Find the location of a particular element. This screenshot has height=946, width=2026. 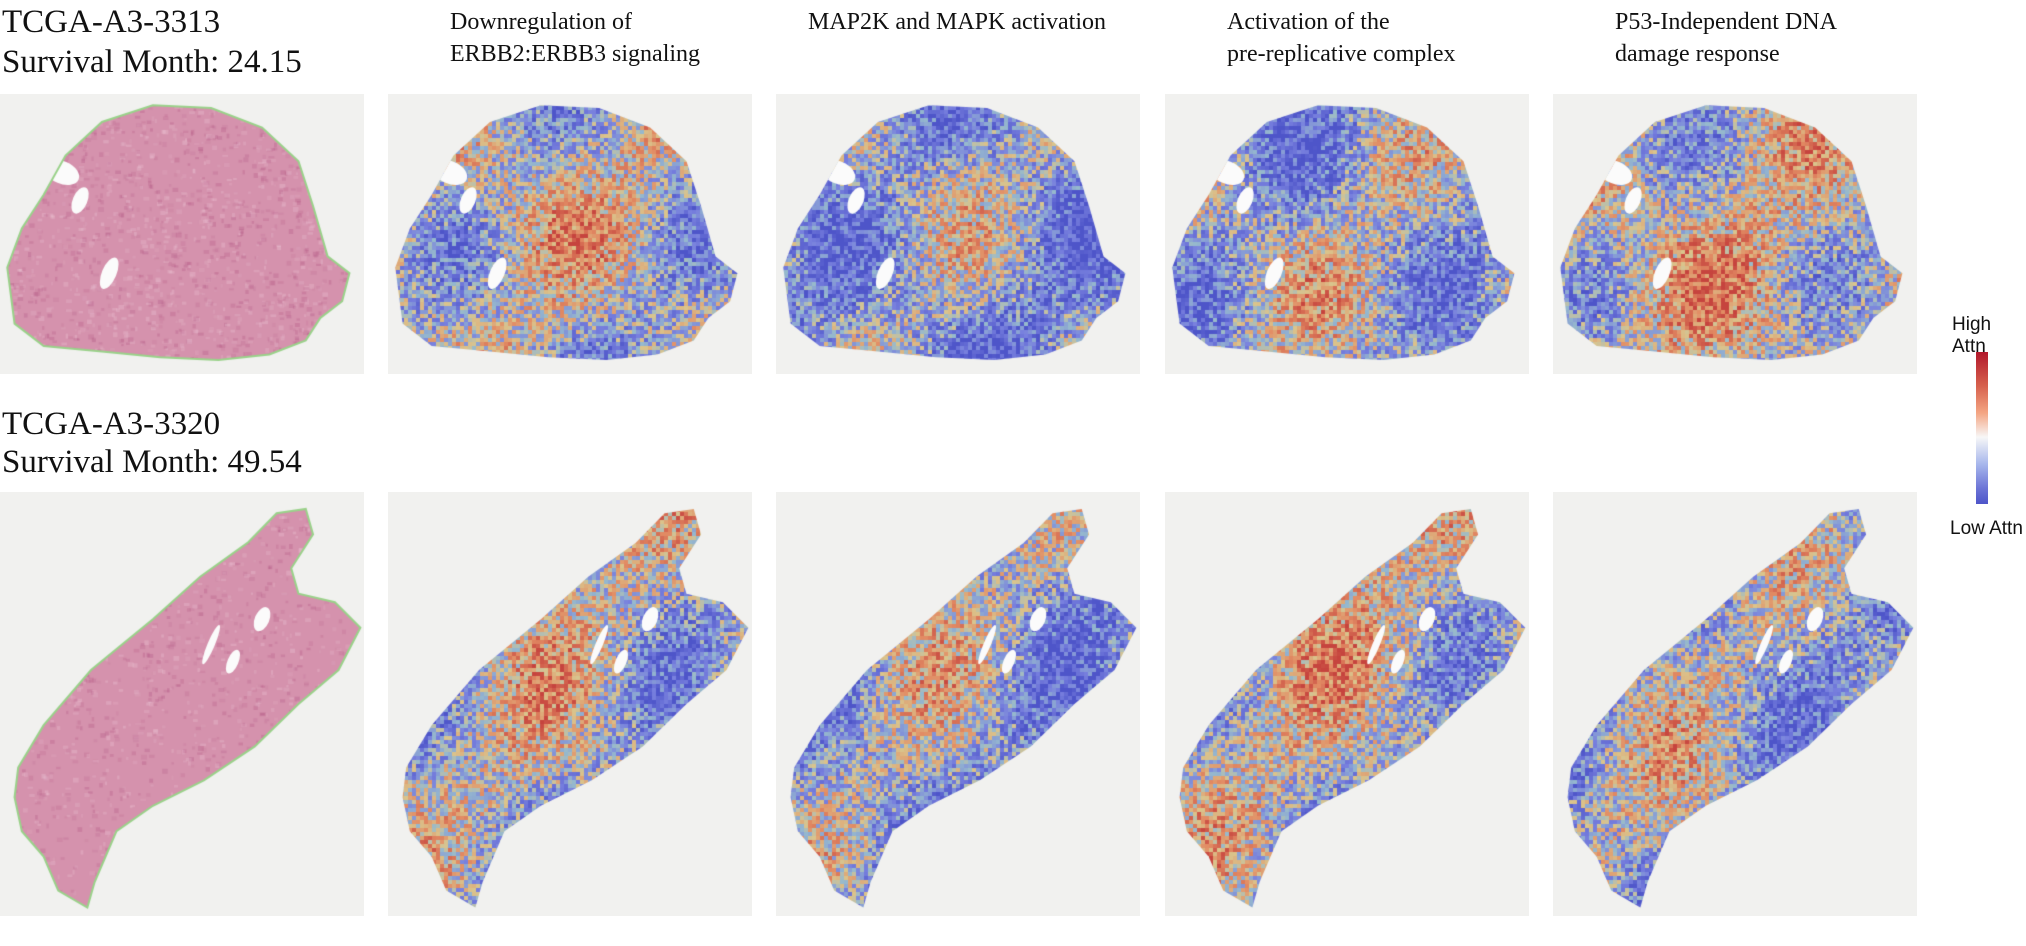

attention-map-prereplicative-row1 is located at coordinates (1347, 234).